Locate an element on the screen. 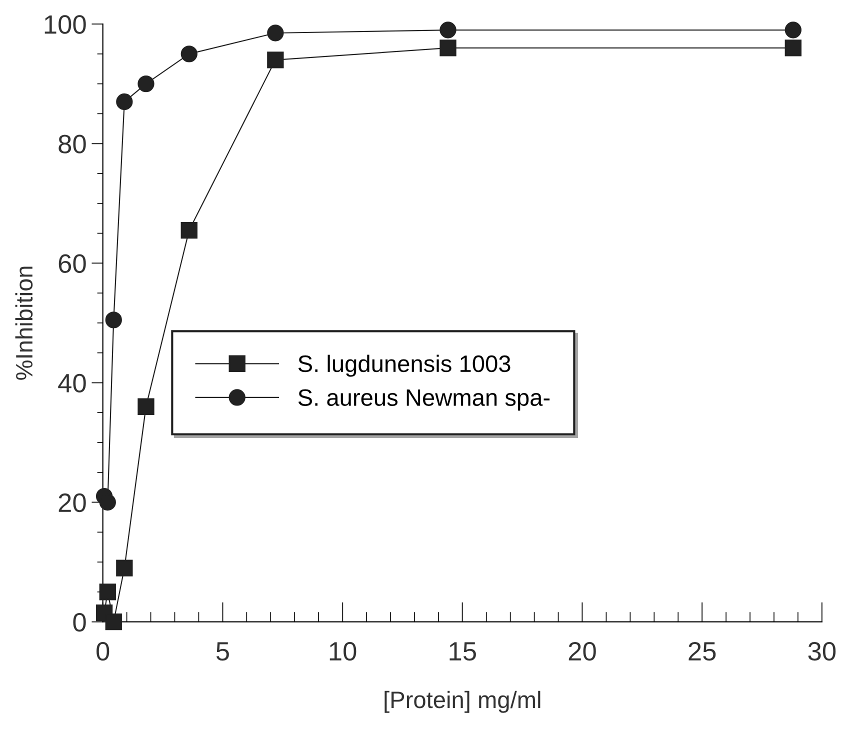 The image size is (843, 751). y-tick-label: 40 is located at coordinates (72, 383).